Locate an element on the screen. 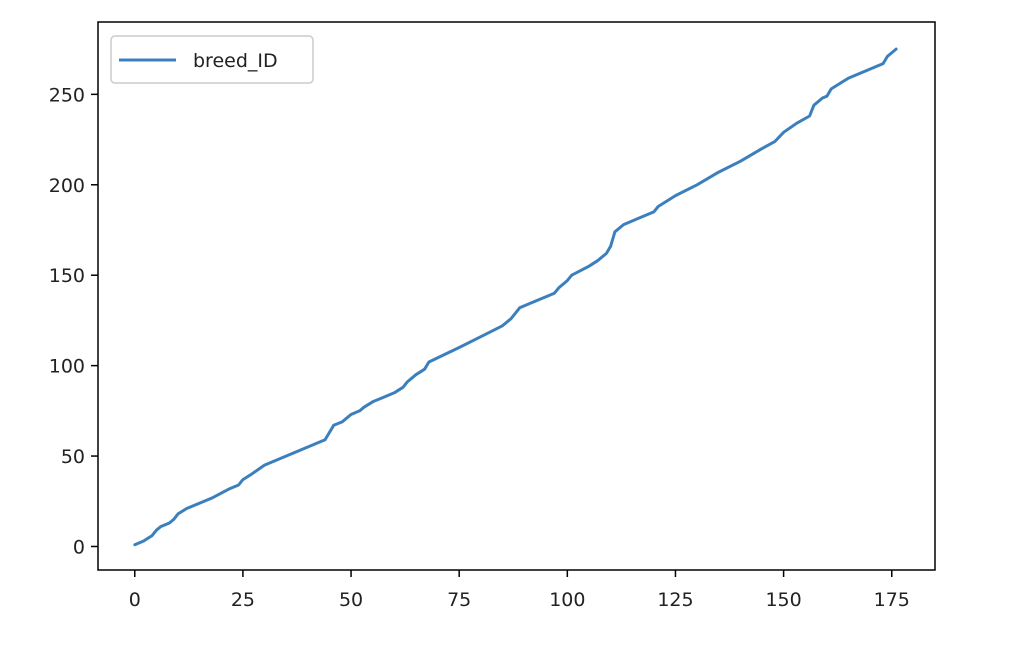 The width and height of the screenshot is (1030, 654). y-tick-label: 100 is located at coordinates (67, 367).